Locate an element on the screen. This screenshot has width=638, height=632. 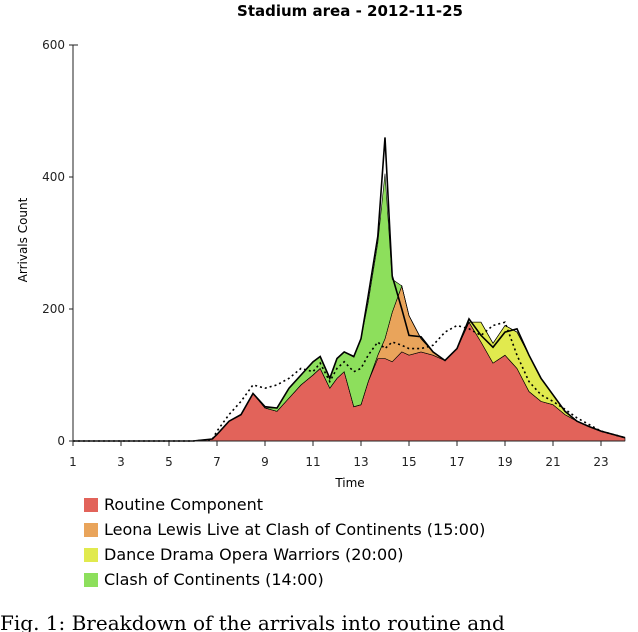
y-tick-label: 200 is located at coordinates (53, 309).